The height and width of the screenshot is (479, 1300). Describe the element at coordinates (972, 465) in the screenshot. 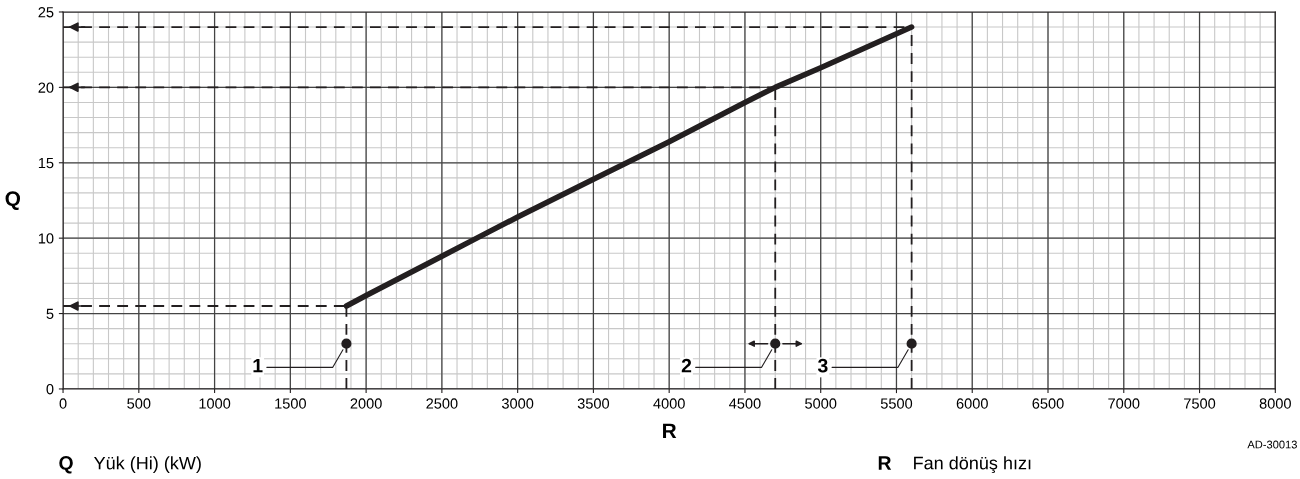

I see `text: Fan dönüş hızı` at that location.